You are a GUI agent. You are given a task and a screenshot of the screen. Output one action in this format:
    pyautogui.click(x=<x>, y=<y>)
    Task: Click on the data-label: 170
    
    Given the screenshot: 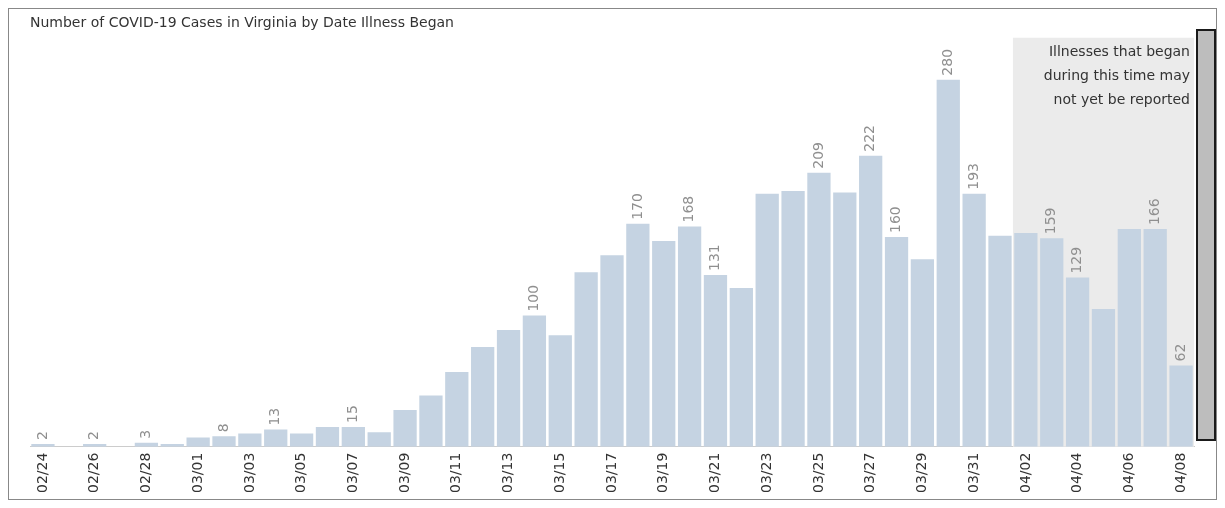 What is the action you would take?
    pyautogui.click(x=636, y=206)
    